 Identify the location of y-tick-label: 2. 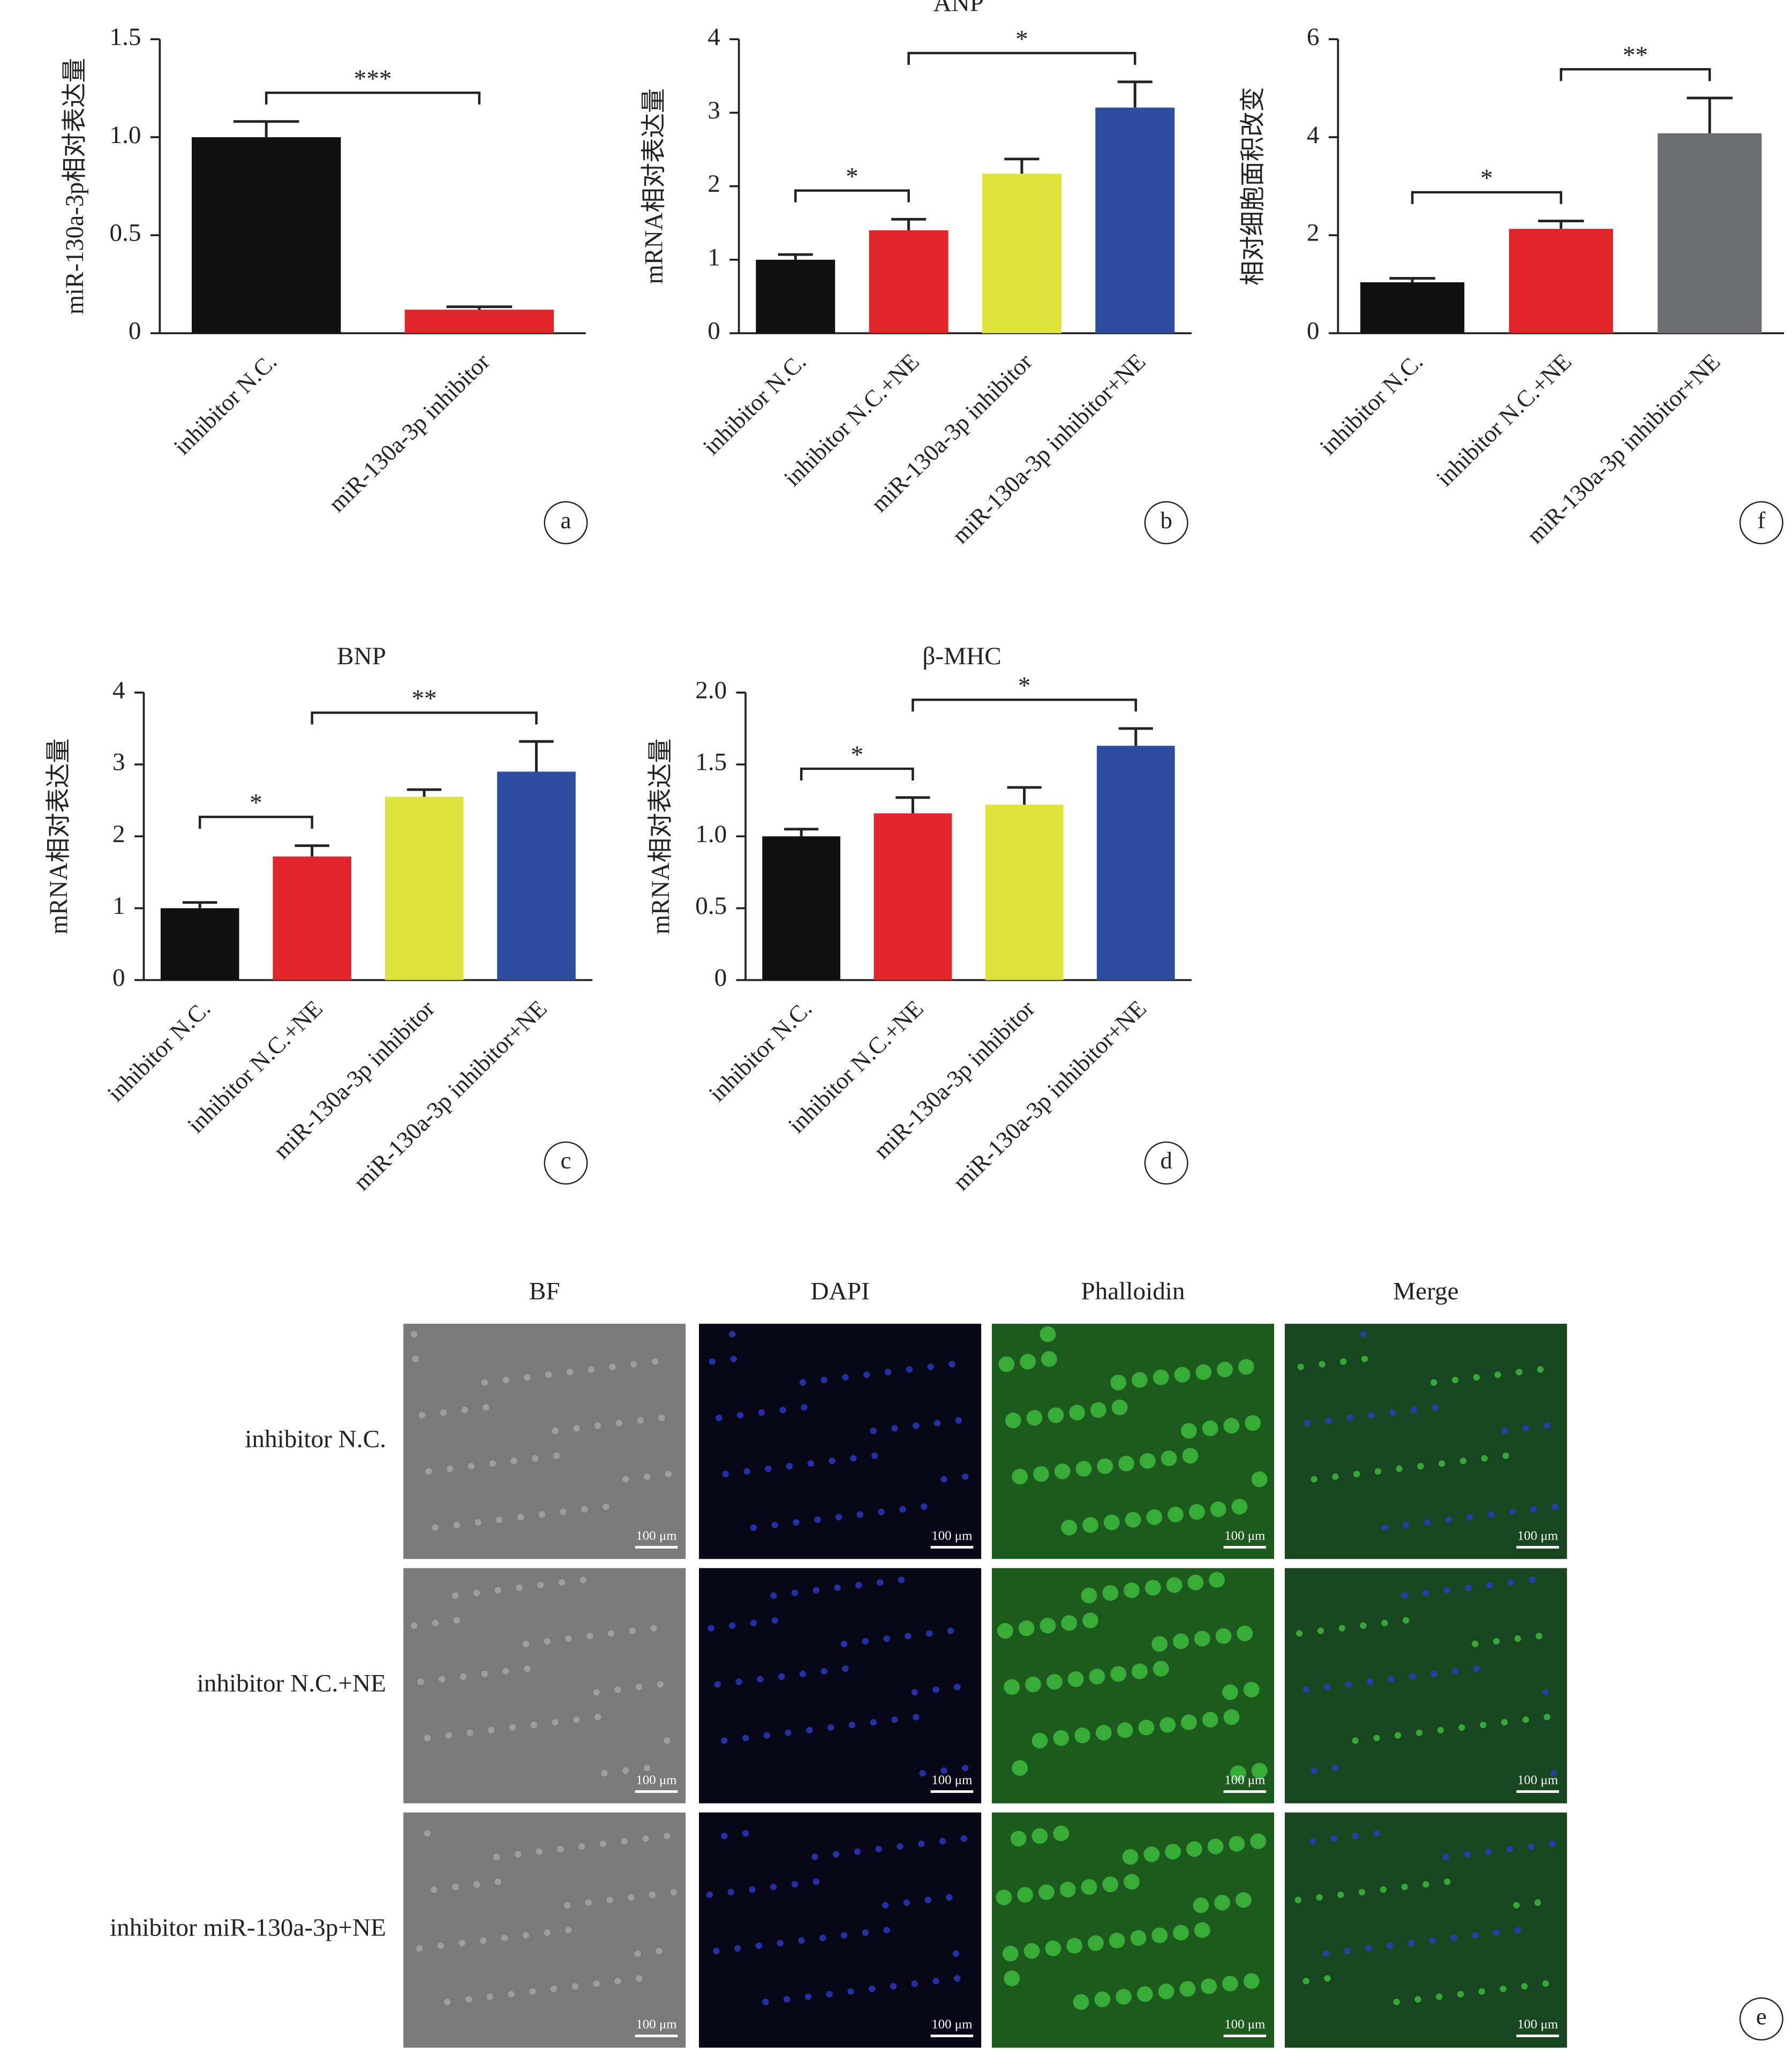
(1313, 233).